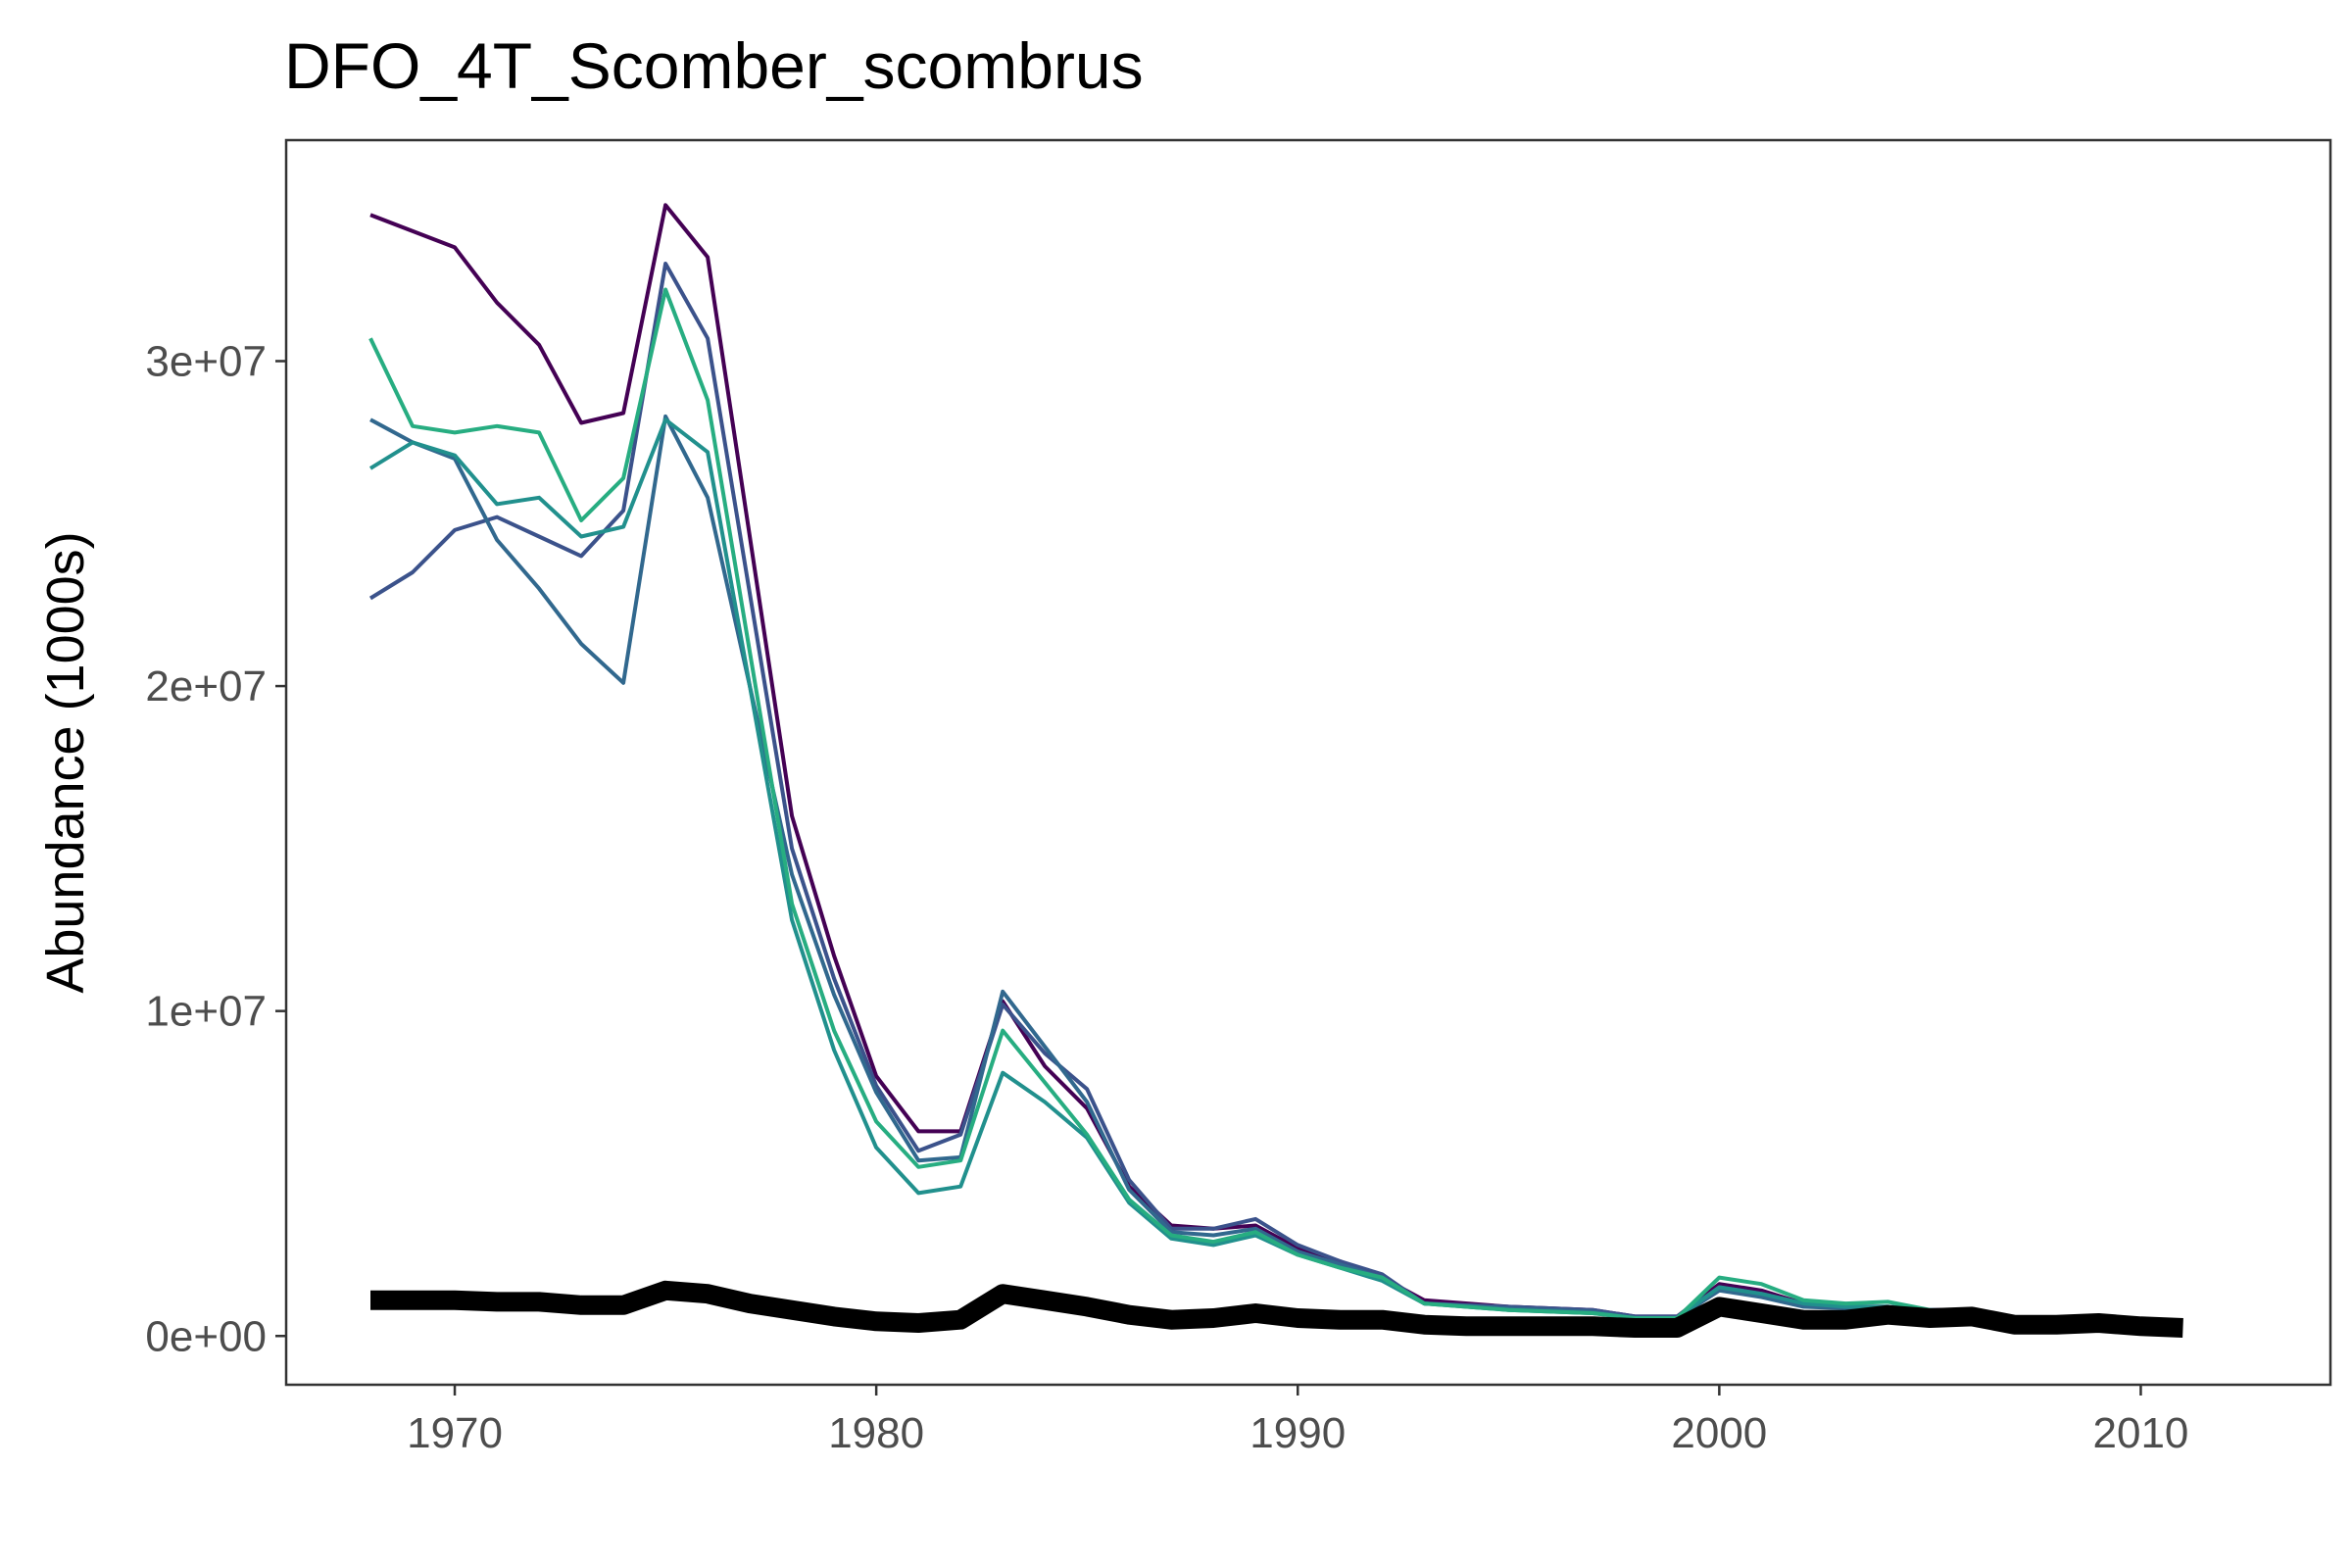 The height and width of the screenshot is (1568, 2352). Describe the element at coordinates (714, 65) in the screenshot. I see `chart-title: DFO_4T_Scomber_scombrus` at that location.